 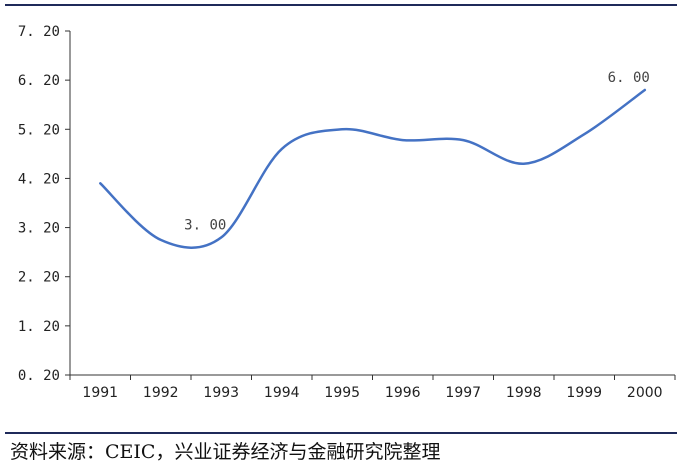 What do you see at coordinates (403, 393) in the screenshot?
I see `x-tick-label: 1996` at bounding box center [403, 393].